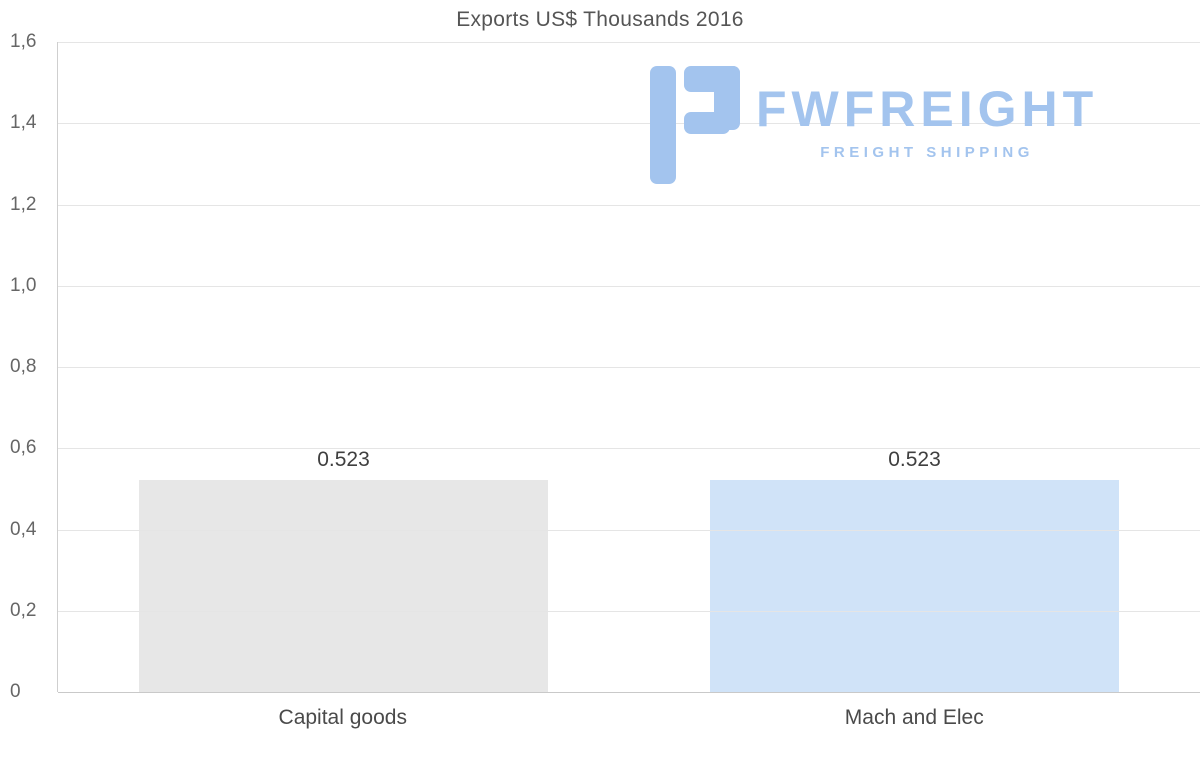 Image resolution: width=1200 pixels, height=763 pixels. Describe the element at coordinates (25, 381) in the screenshot. I see `y-axis: 0 0,2 0,4 0,6 0,8 1,0 1,2 1,4 1,6` at that location.